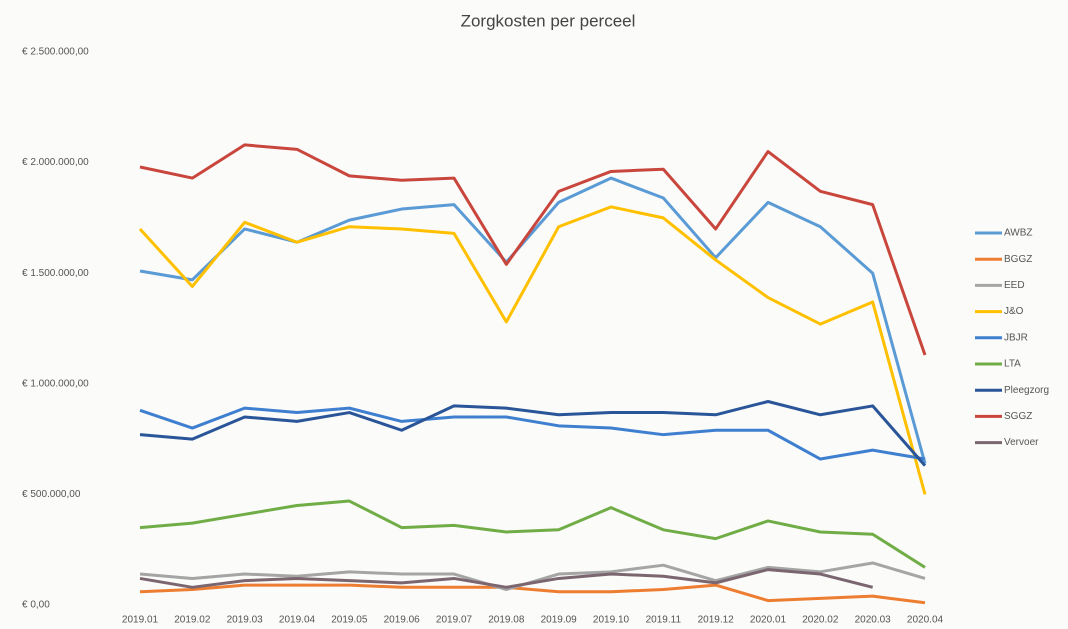  I want to click on y-tick-label: € 500.000,00, so click(51, 494).